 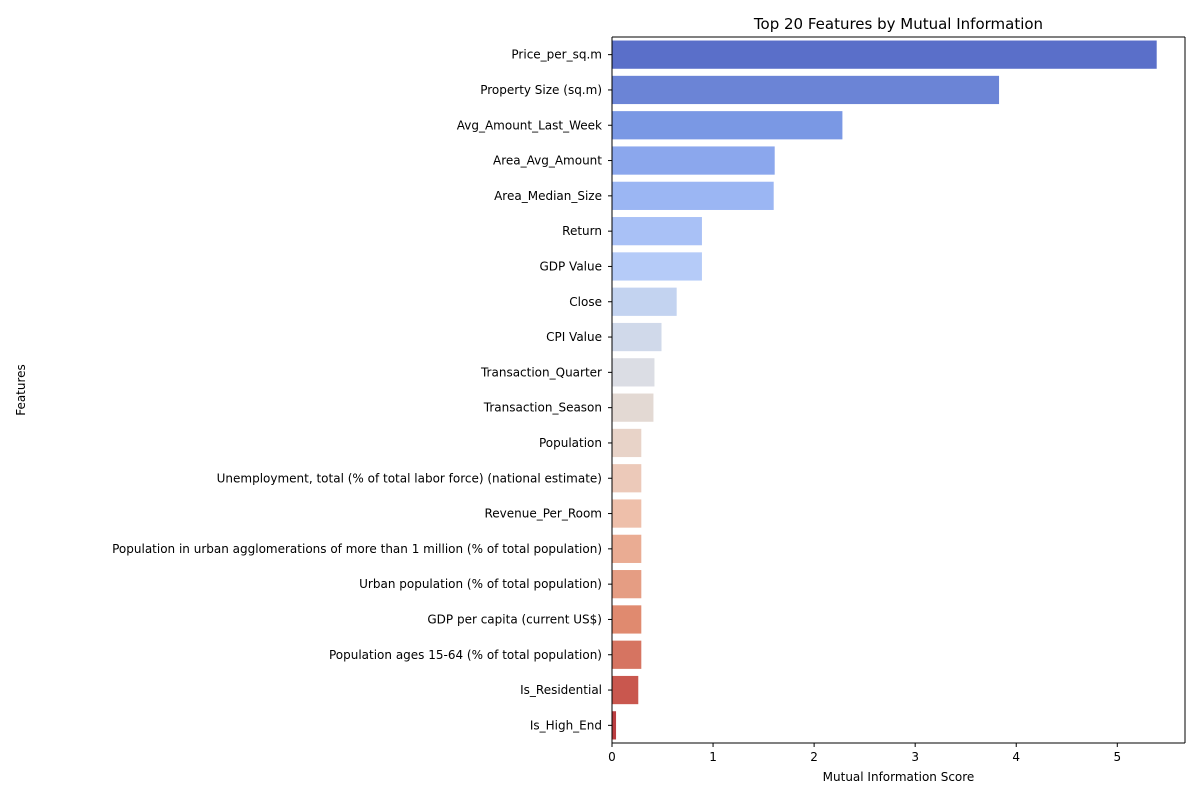 I want to click on x-tick-label: 3, so click(x=915, y=757).